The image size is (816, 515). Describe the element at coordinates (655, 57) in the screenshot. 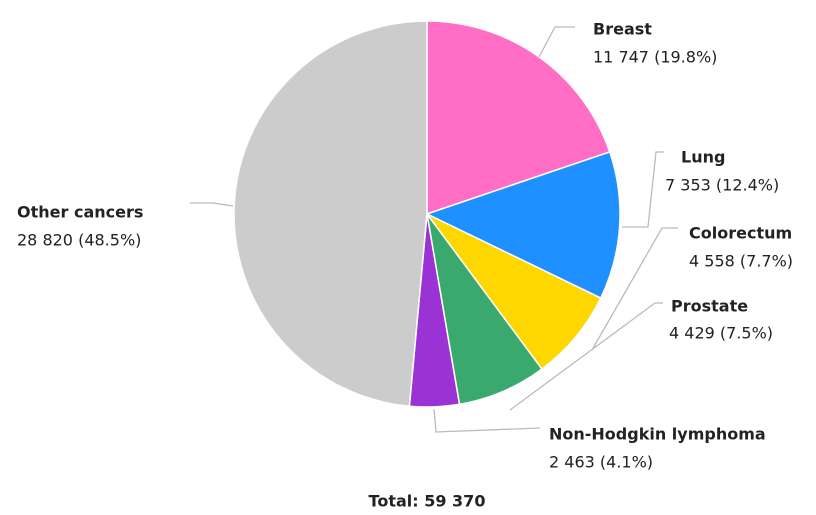

I see `slice-value-label: 11 747 (19.8%)` at that location.